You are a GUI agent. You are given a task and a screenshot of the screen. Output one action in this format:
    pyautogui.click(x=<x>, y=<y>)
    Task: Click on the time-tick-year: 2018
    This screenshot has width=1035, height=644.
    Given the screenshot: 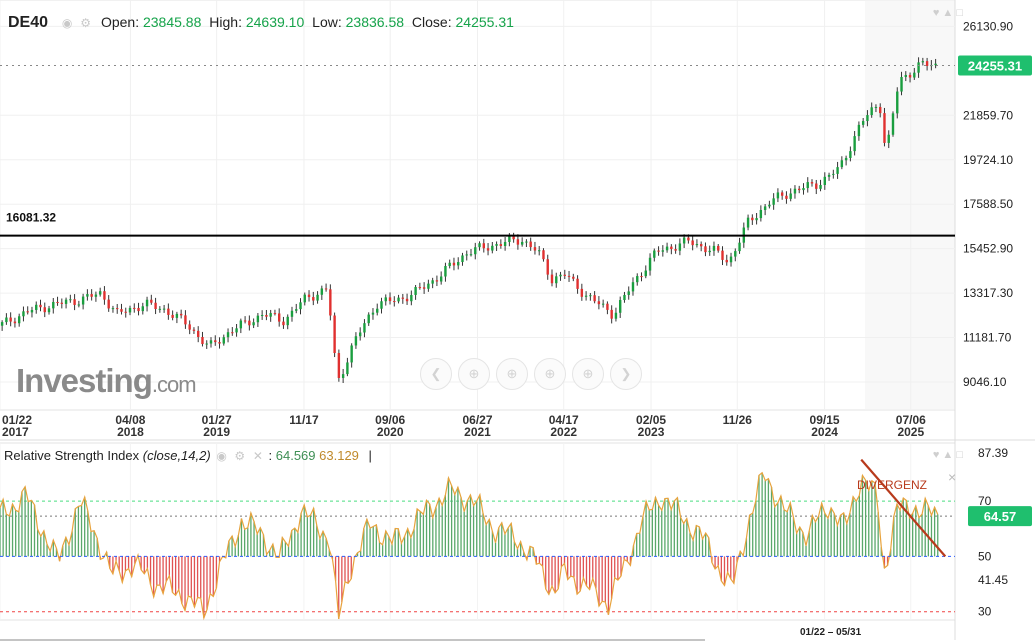 What is the action you would take?
    pyautogui.click(x=130, y=432)
    